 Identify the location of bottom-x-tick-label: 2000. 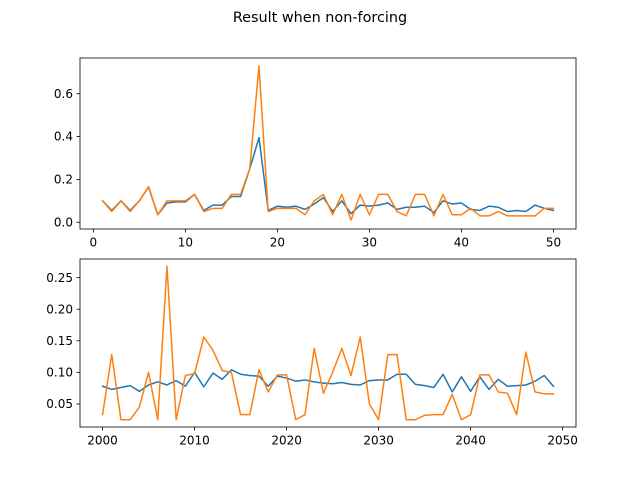
(102, 441).